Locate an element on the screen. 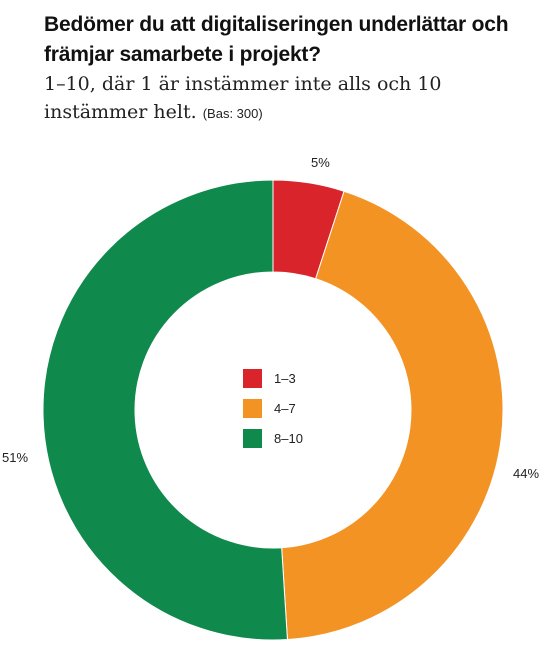 Image resolution: width=549 pixels, height=651 pixels. legend-item-8-10: 8–10 is located at coordinates (273, 438).